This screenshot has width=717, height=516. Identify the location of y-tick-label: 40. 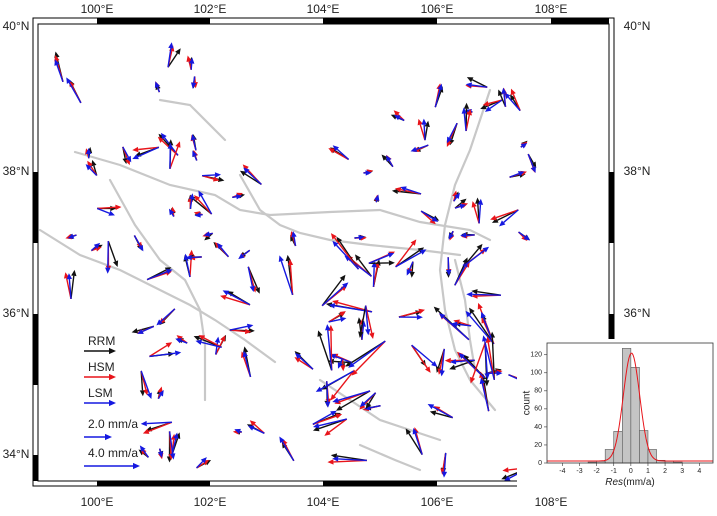
(538, 427).